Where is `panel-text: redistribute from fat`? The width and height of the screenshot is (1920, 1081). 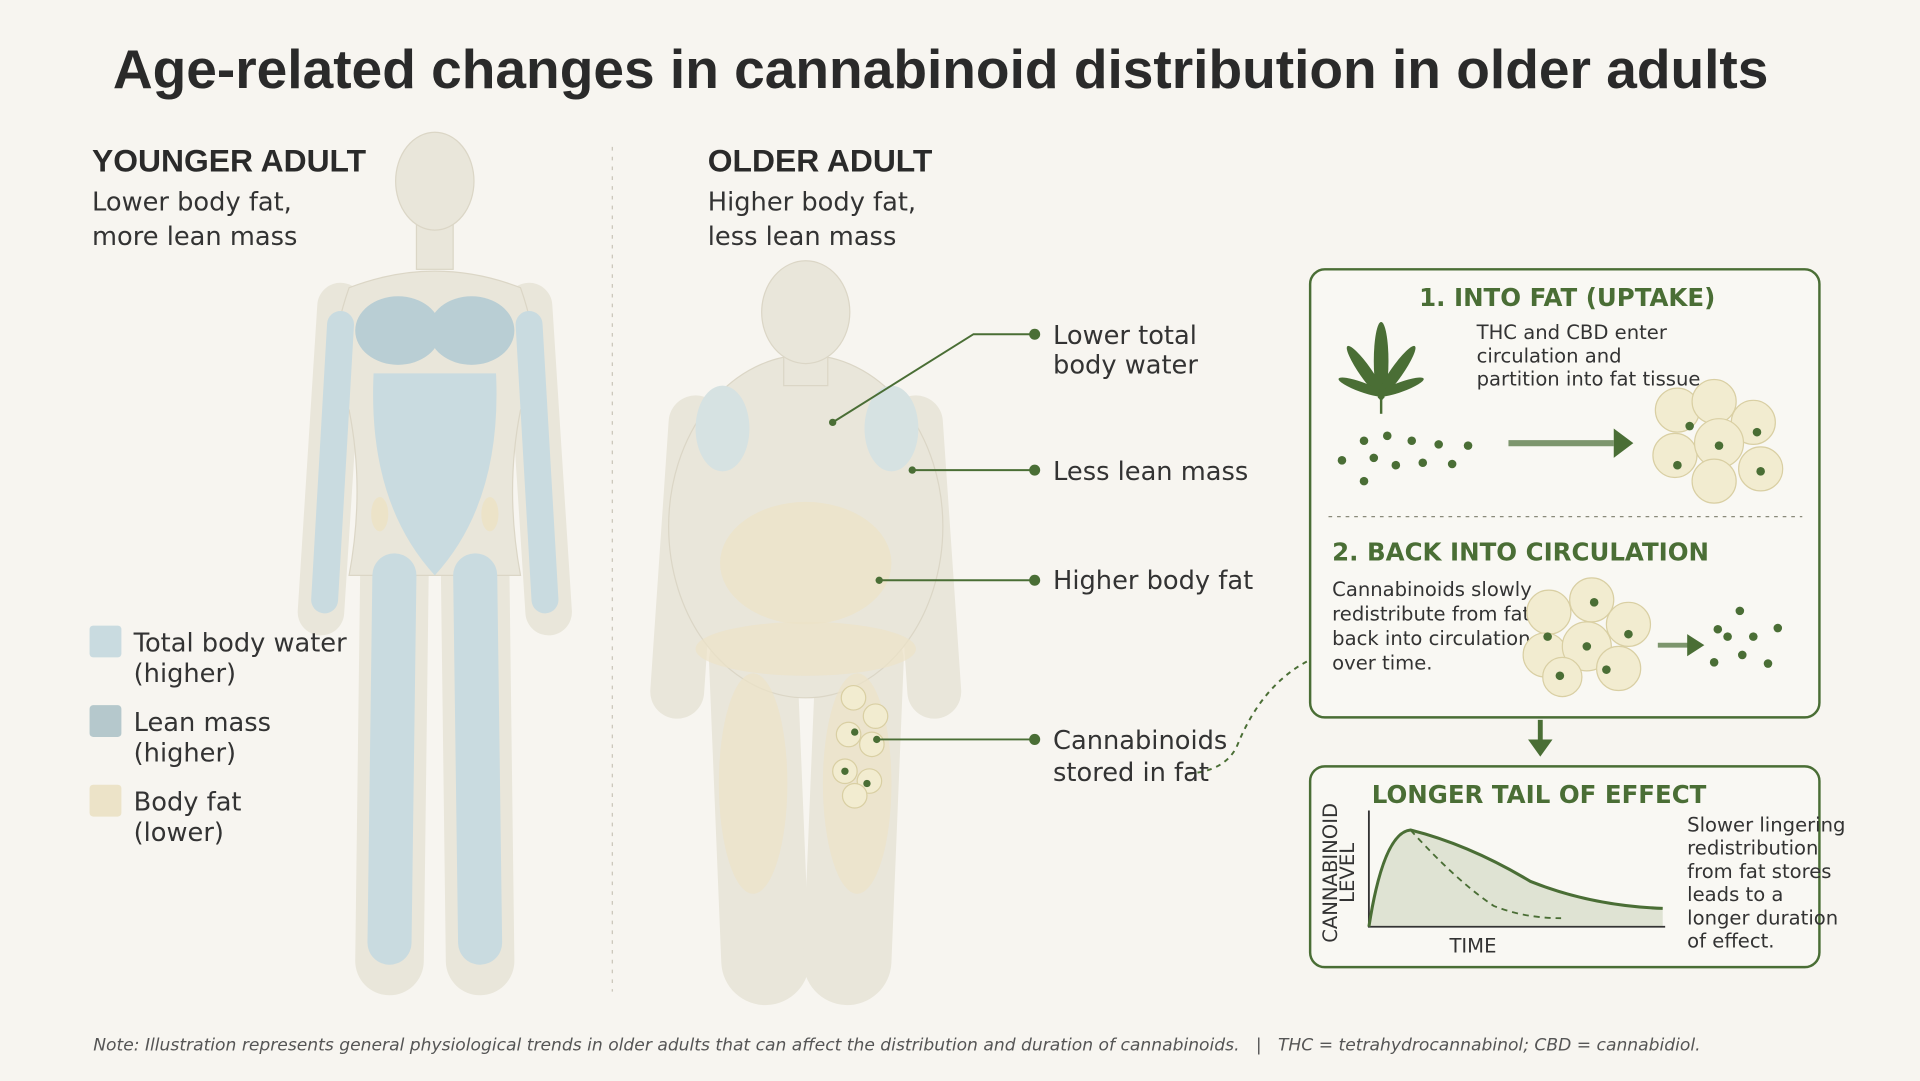 panel-text: redistribute from fat is located at coordinates (1431, 614).